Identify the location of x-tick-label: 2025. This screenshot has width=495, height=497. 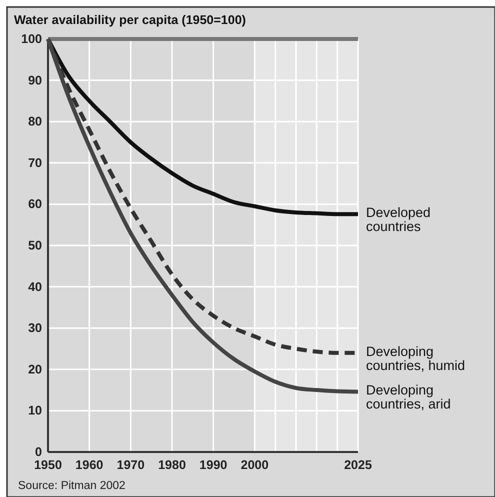
(358, 465).